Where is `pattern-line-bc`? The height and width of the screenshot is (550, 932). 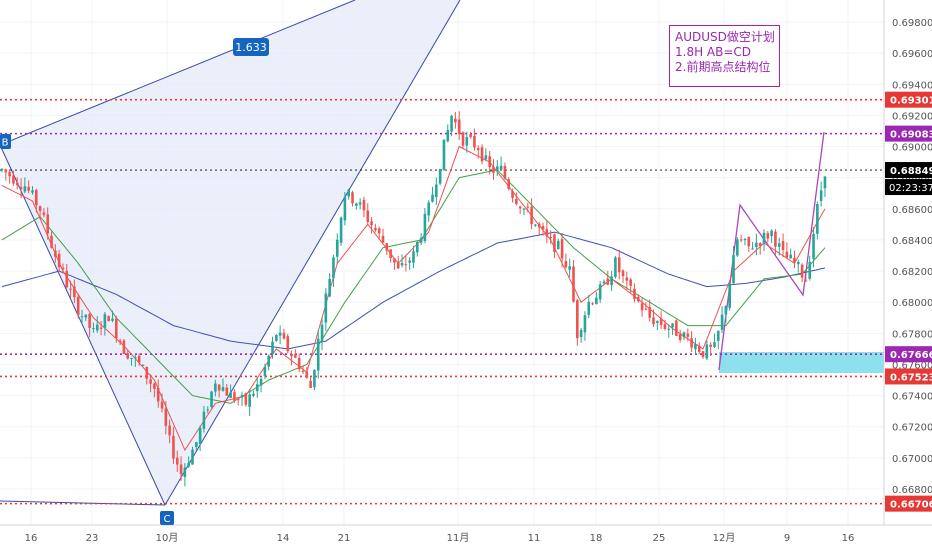
pattern-line-bc is located at coordinates (83, 325).